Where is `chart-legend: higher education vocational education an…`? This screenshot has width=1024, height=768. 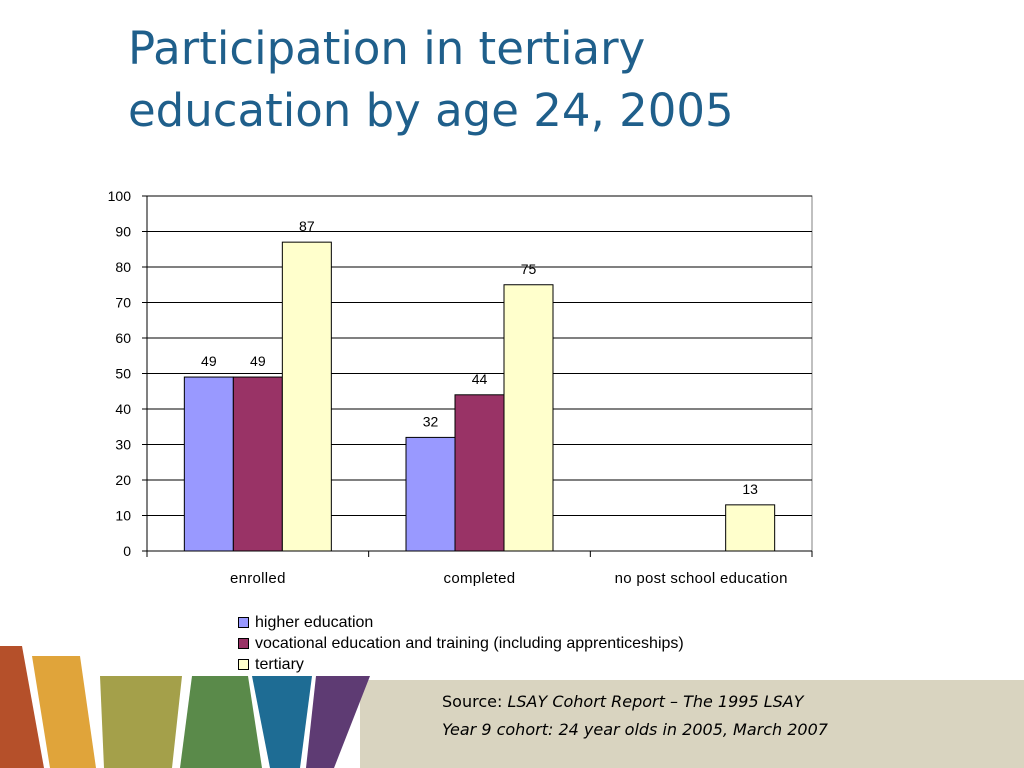
chart-legend: higher education vocational education an… is located at coordinates (461, 643).